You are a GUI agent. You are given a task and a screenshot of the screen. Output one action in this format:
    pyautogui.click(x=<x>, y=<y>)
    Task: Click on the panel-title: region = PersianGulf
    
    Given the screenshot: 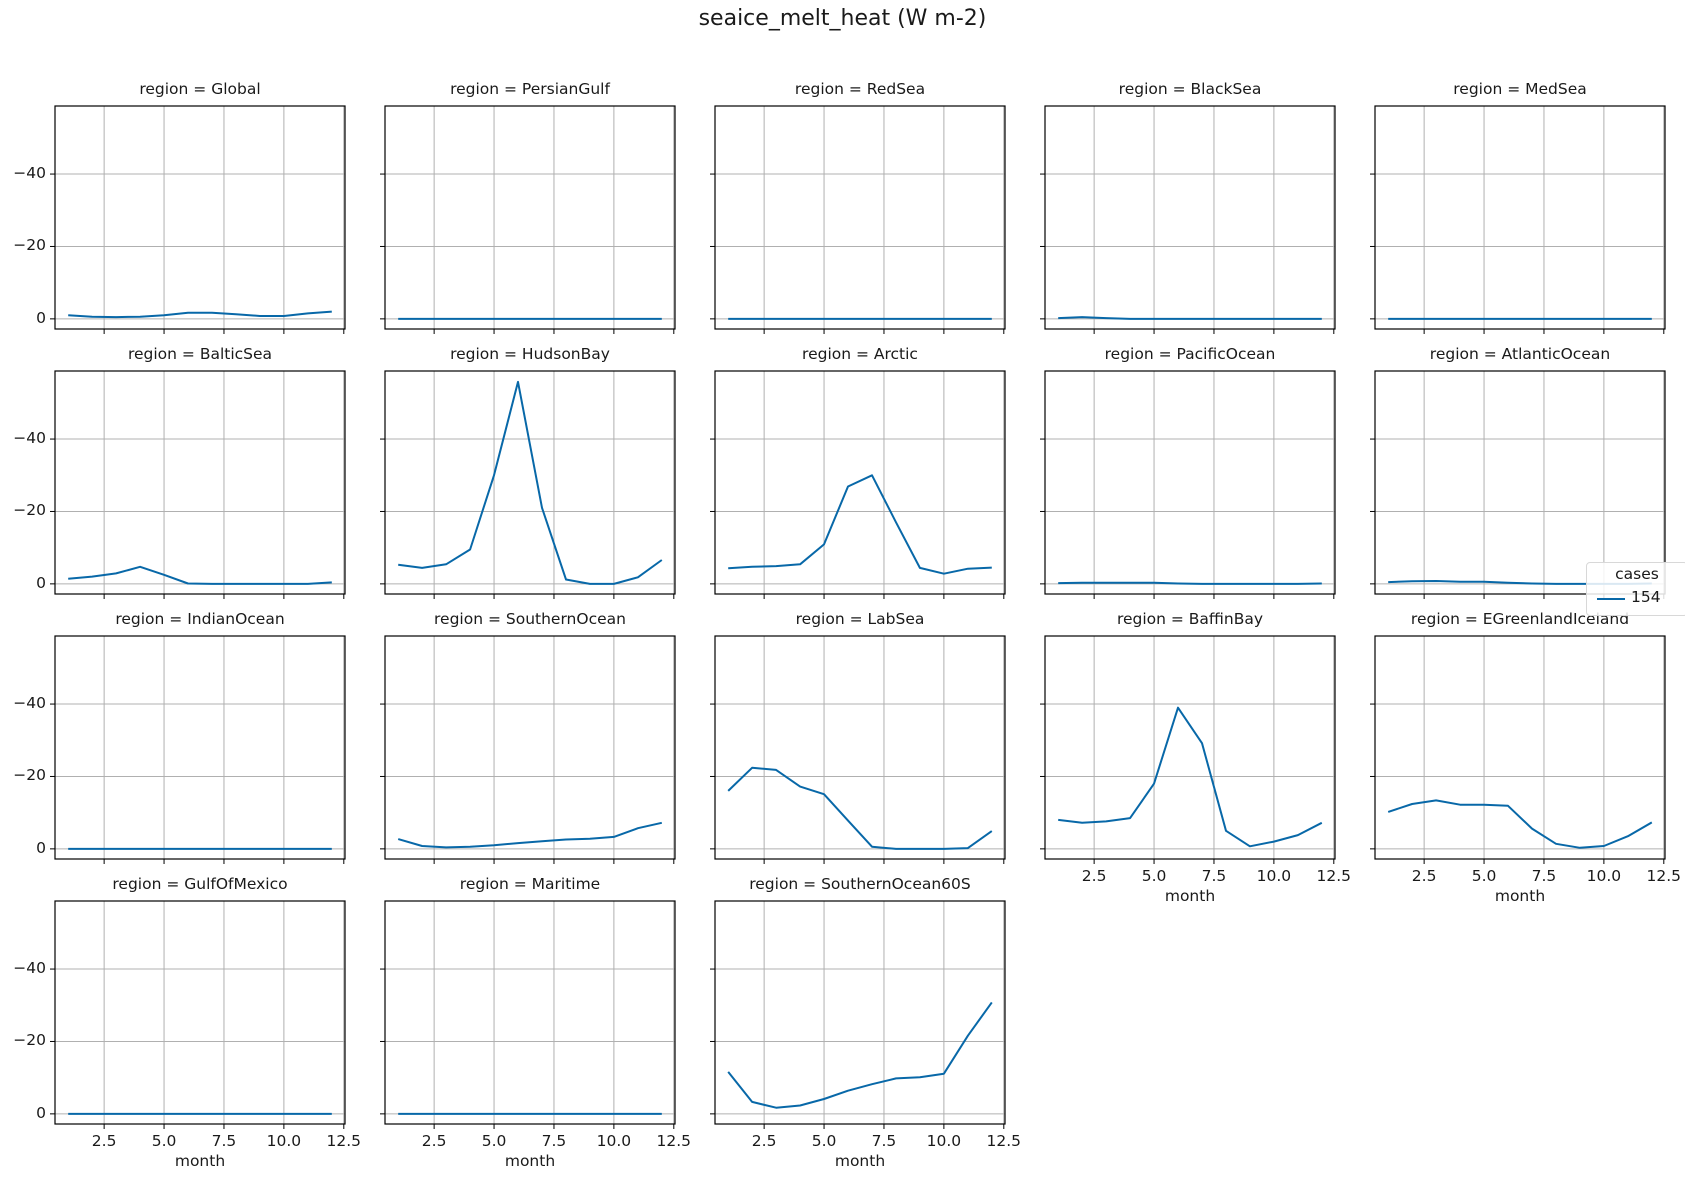 What is the action you would take?
    pyautogui.click(x=530, y=89)
    